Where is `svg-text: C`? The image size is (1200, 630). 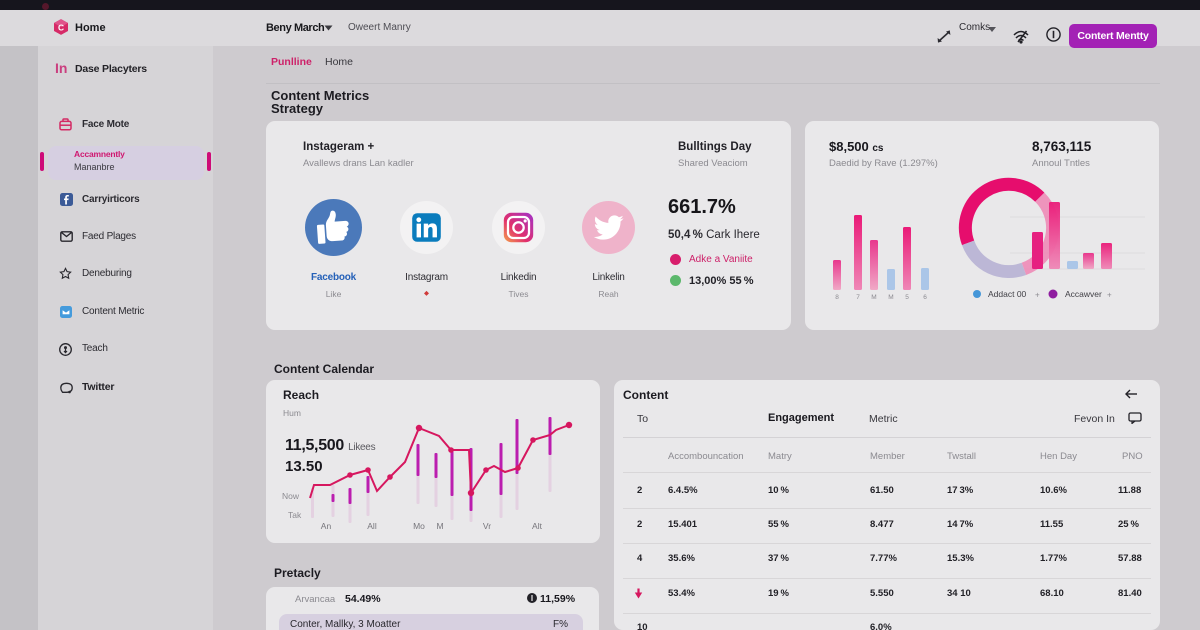 svg-text: C is located at coordinates (61, 27).